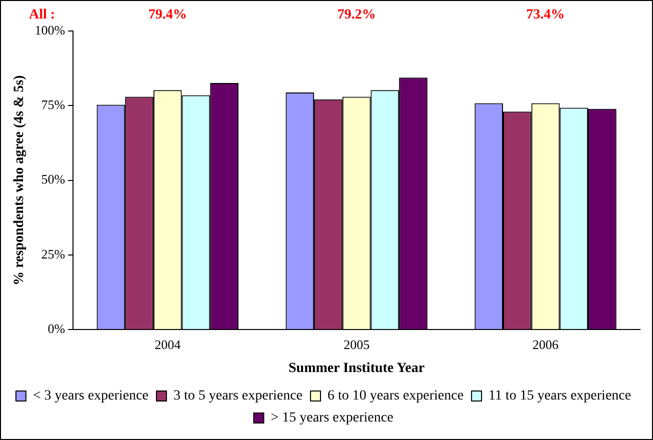 This screenshot has height=440, width=653. What do you see at coordinates (168, 344) in the screenshot?
I see `x-tick-label: 2004` at bounding box center [168, 344].